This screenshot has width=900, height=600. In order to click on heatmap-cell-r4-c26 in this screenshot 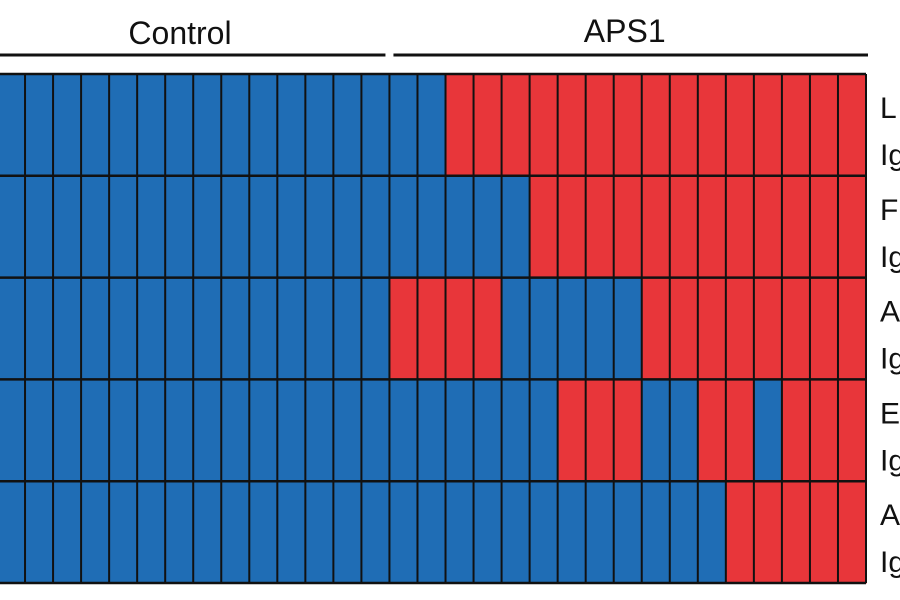, I will do `click(712, 430)`.